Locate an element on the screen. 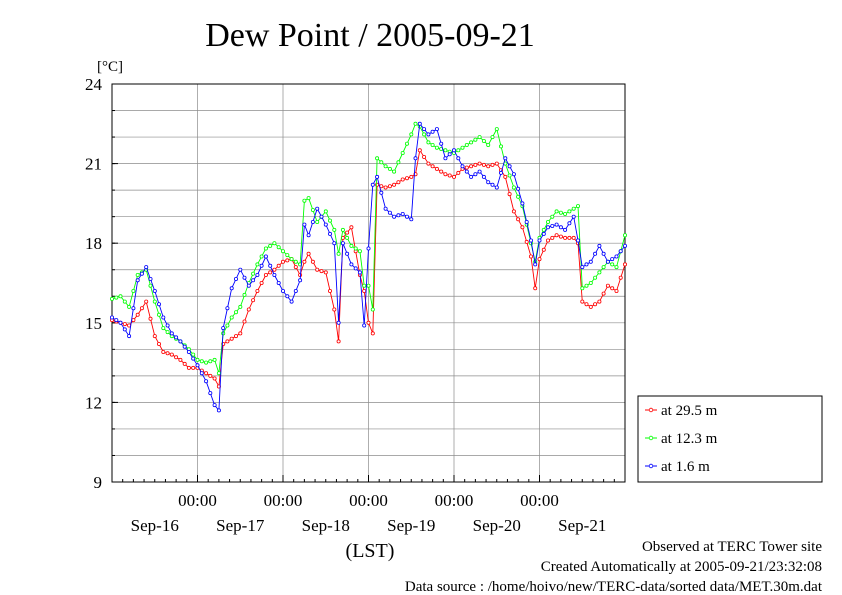  legend: at 29.5 m at 12.3 m at 1.6 m is located at coordinates (730, 439).